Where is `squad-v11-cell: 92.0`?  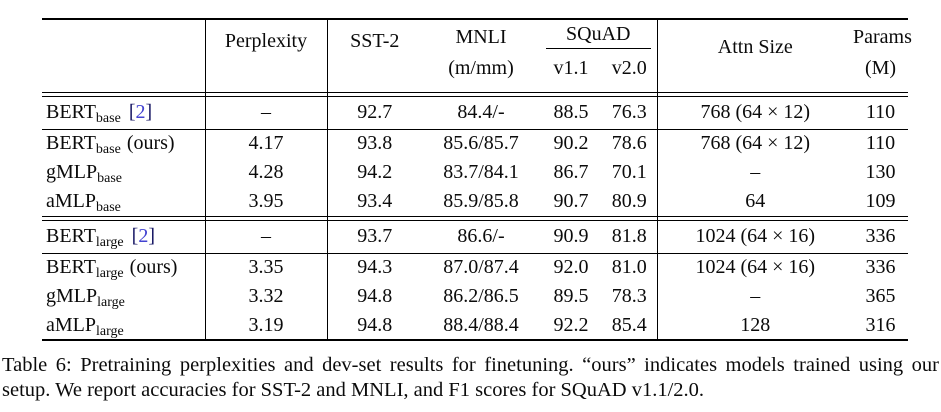 squad-v11-cell: 92.0 is located at coordinates (571, 267).